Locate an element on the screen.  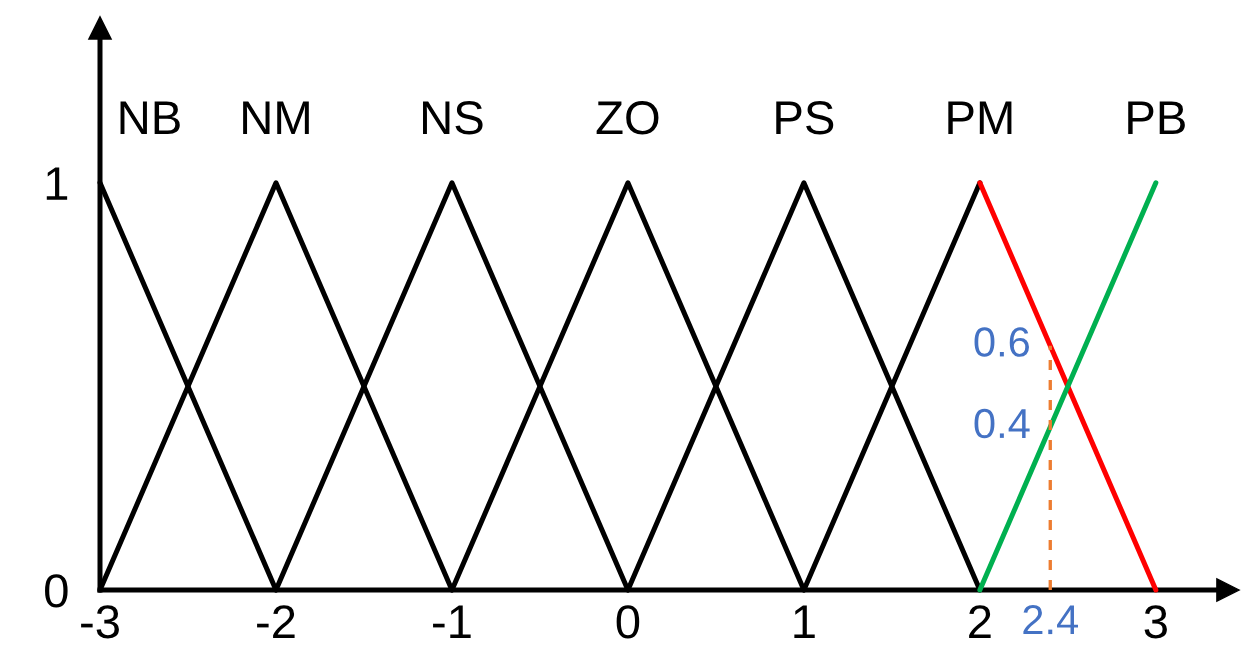
x-tick-label: 0 is located at coordinates (628, 622).